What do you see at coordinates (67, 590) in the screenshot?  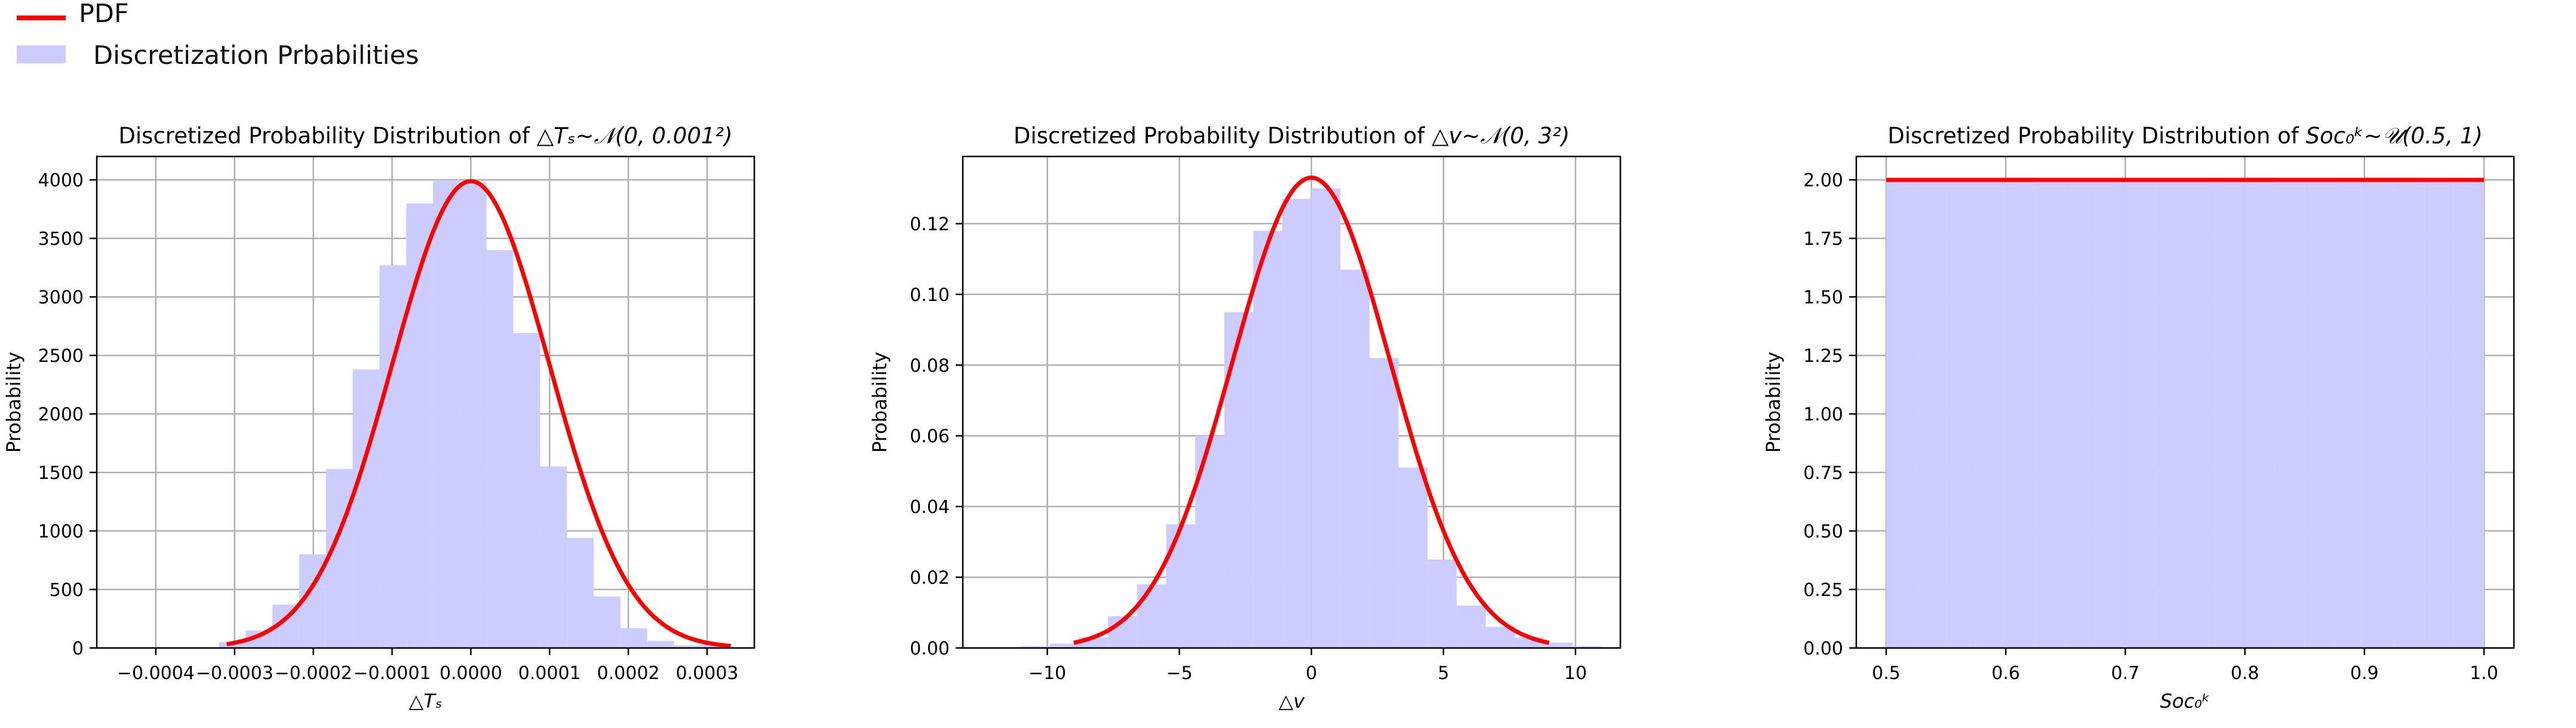 I see `y-tick-label: 500` at bounding box center [67, 590].